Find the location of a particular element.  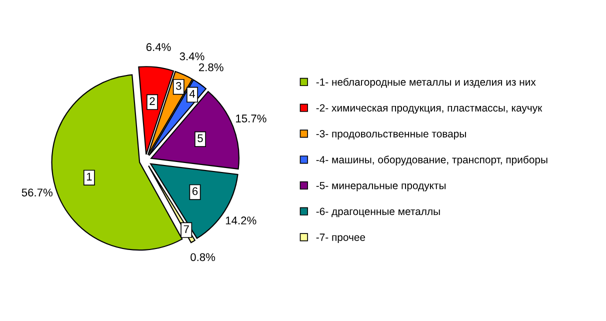

legend-label: -6- драгоценные металлы is located at coordinates (378, 213).